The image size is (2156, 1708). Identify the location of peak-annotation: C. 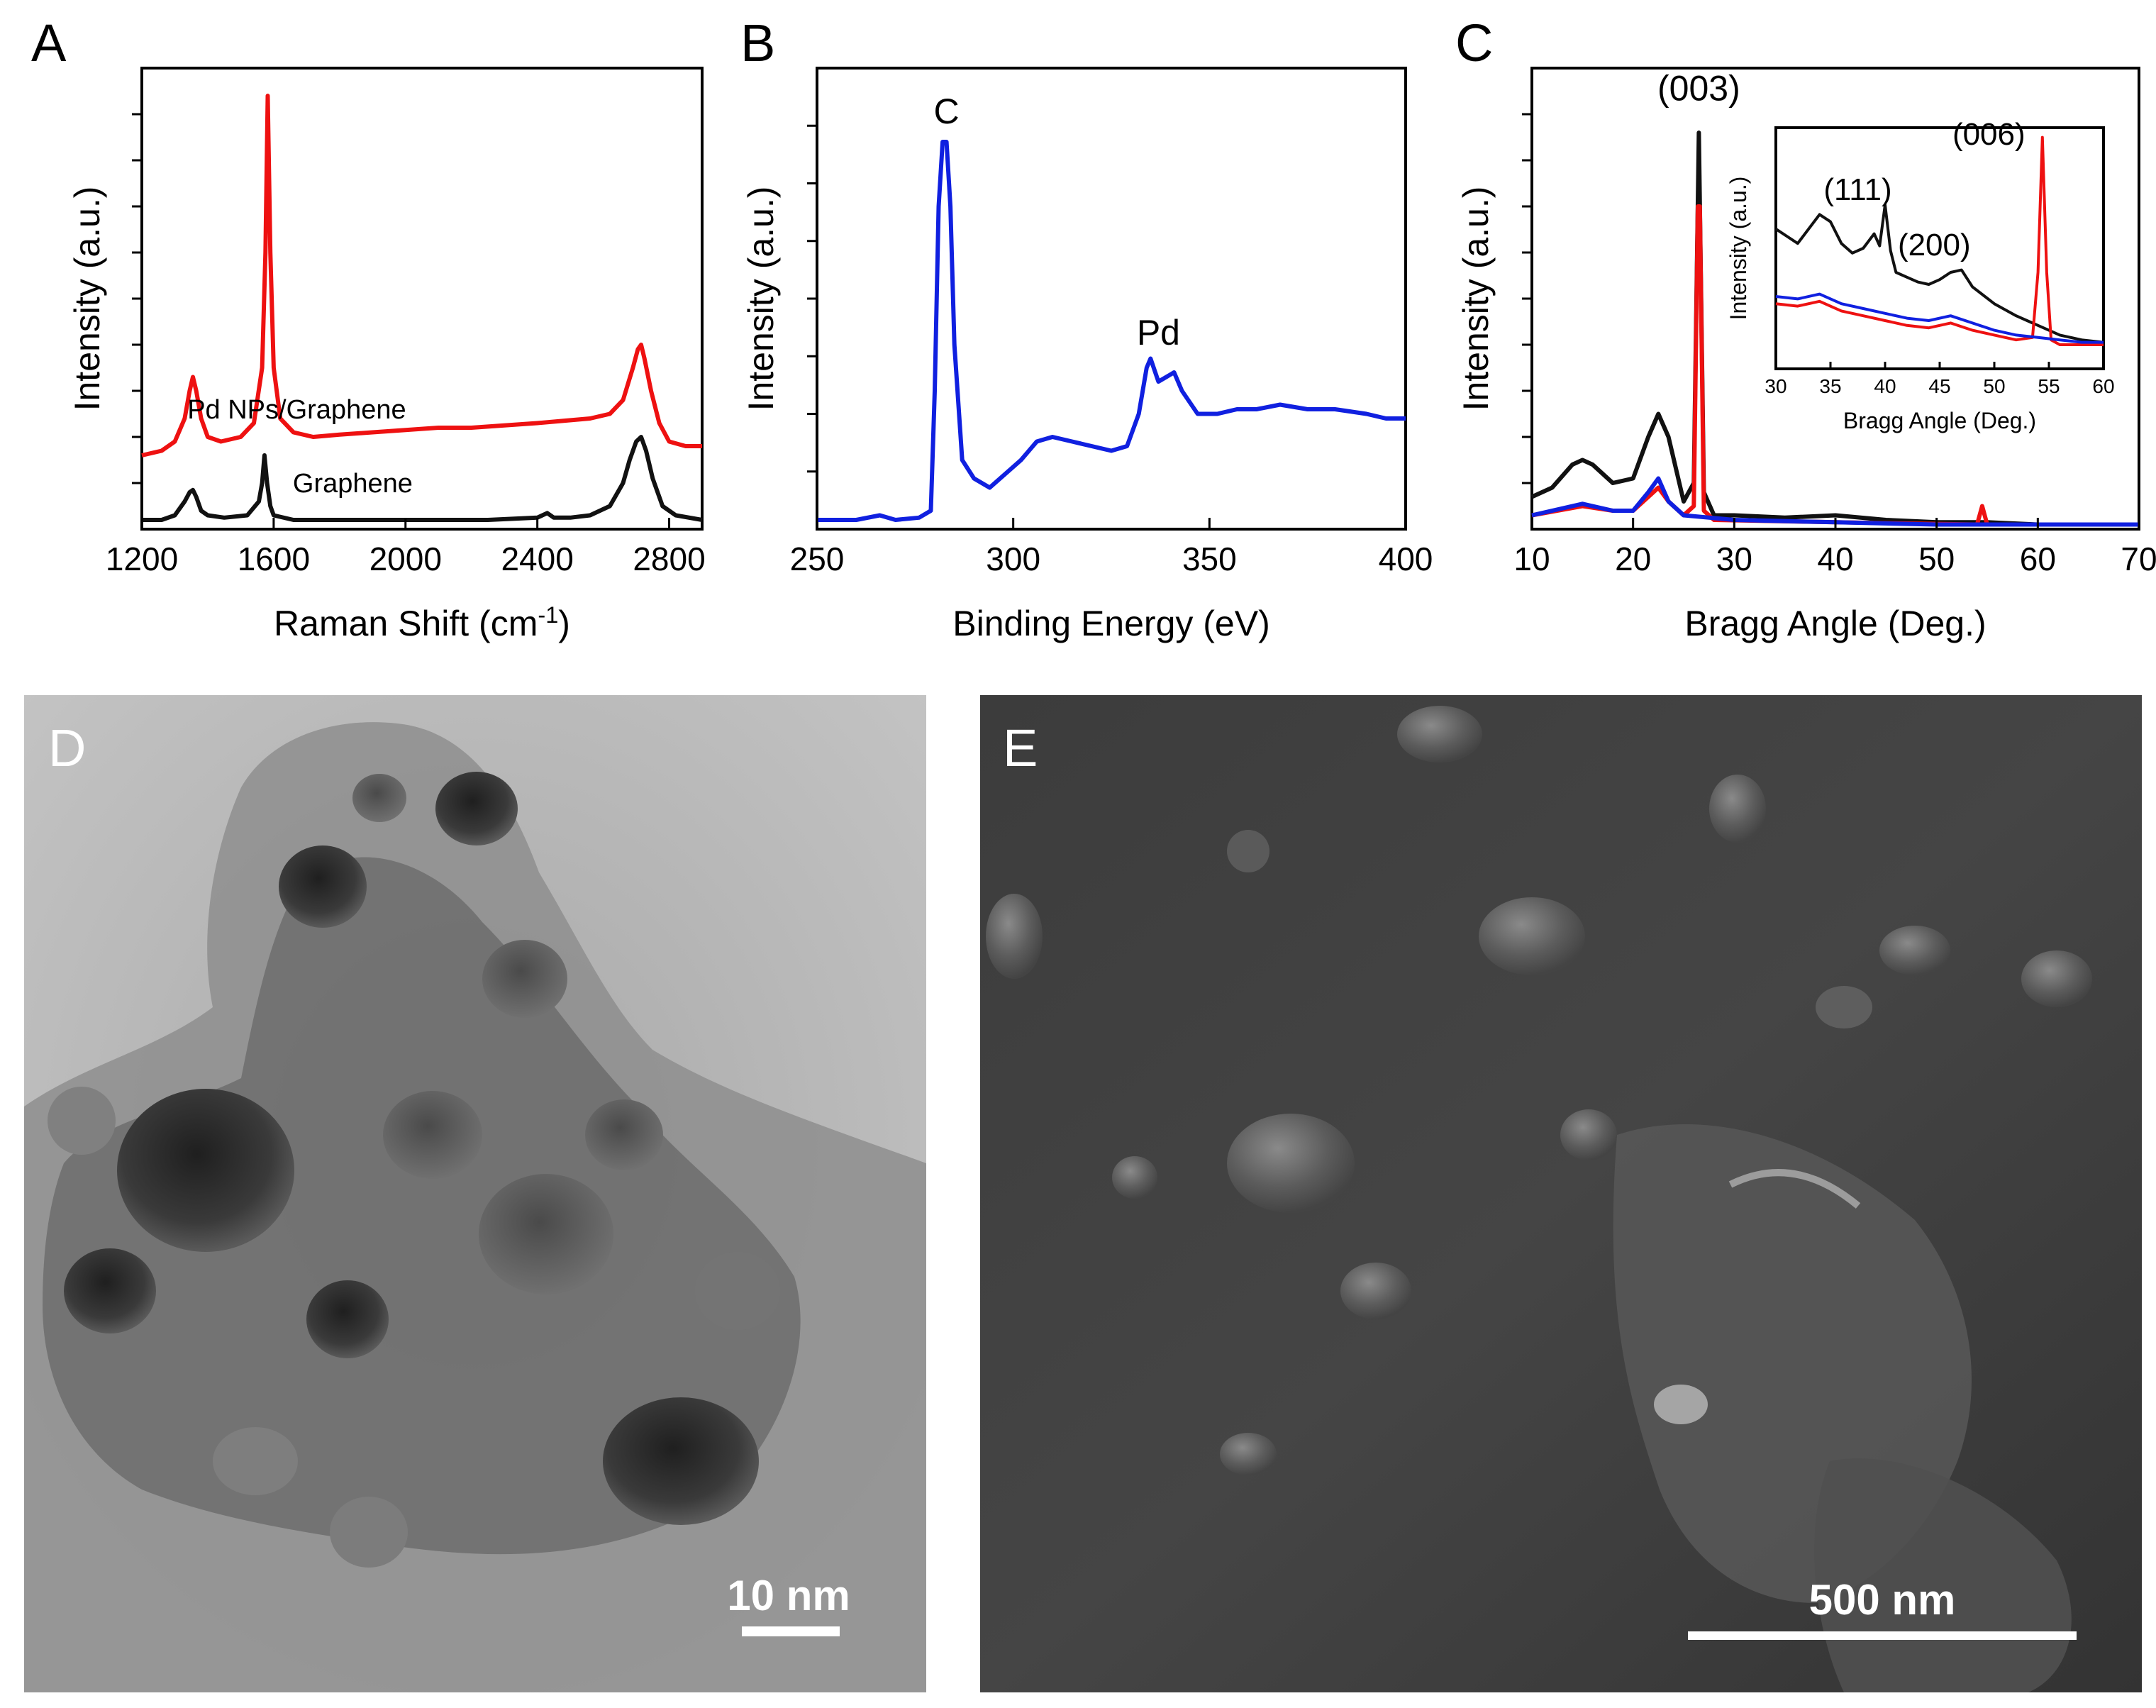
(947, 112).